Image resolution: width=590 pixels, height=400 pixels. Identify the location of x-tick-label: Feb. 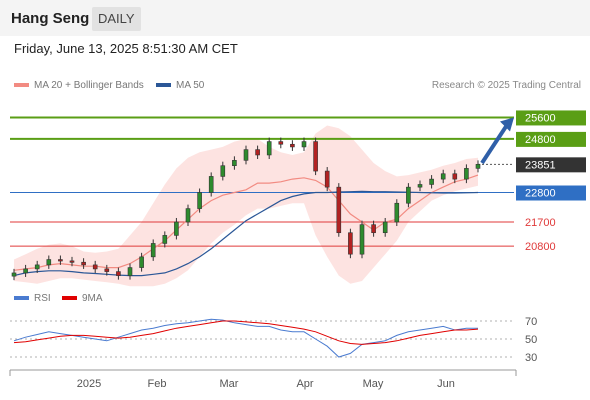
(157, 384).